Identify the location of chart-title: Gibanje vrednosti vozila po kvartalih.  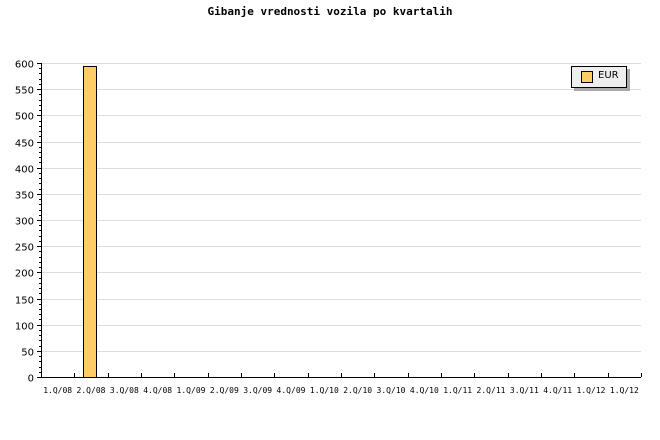
(330, 11).